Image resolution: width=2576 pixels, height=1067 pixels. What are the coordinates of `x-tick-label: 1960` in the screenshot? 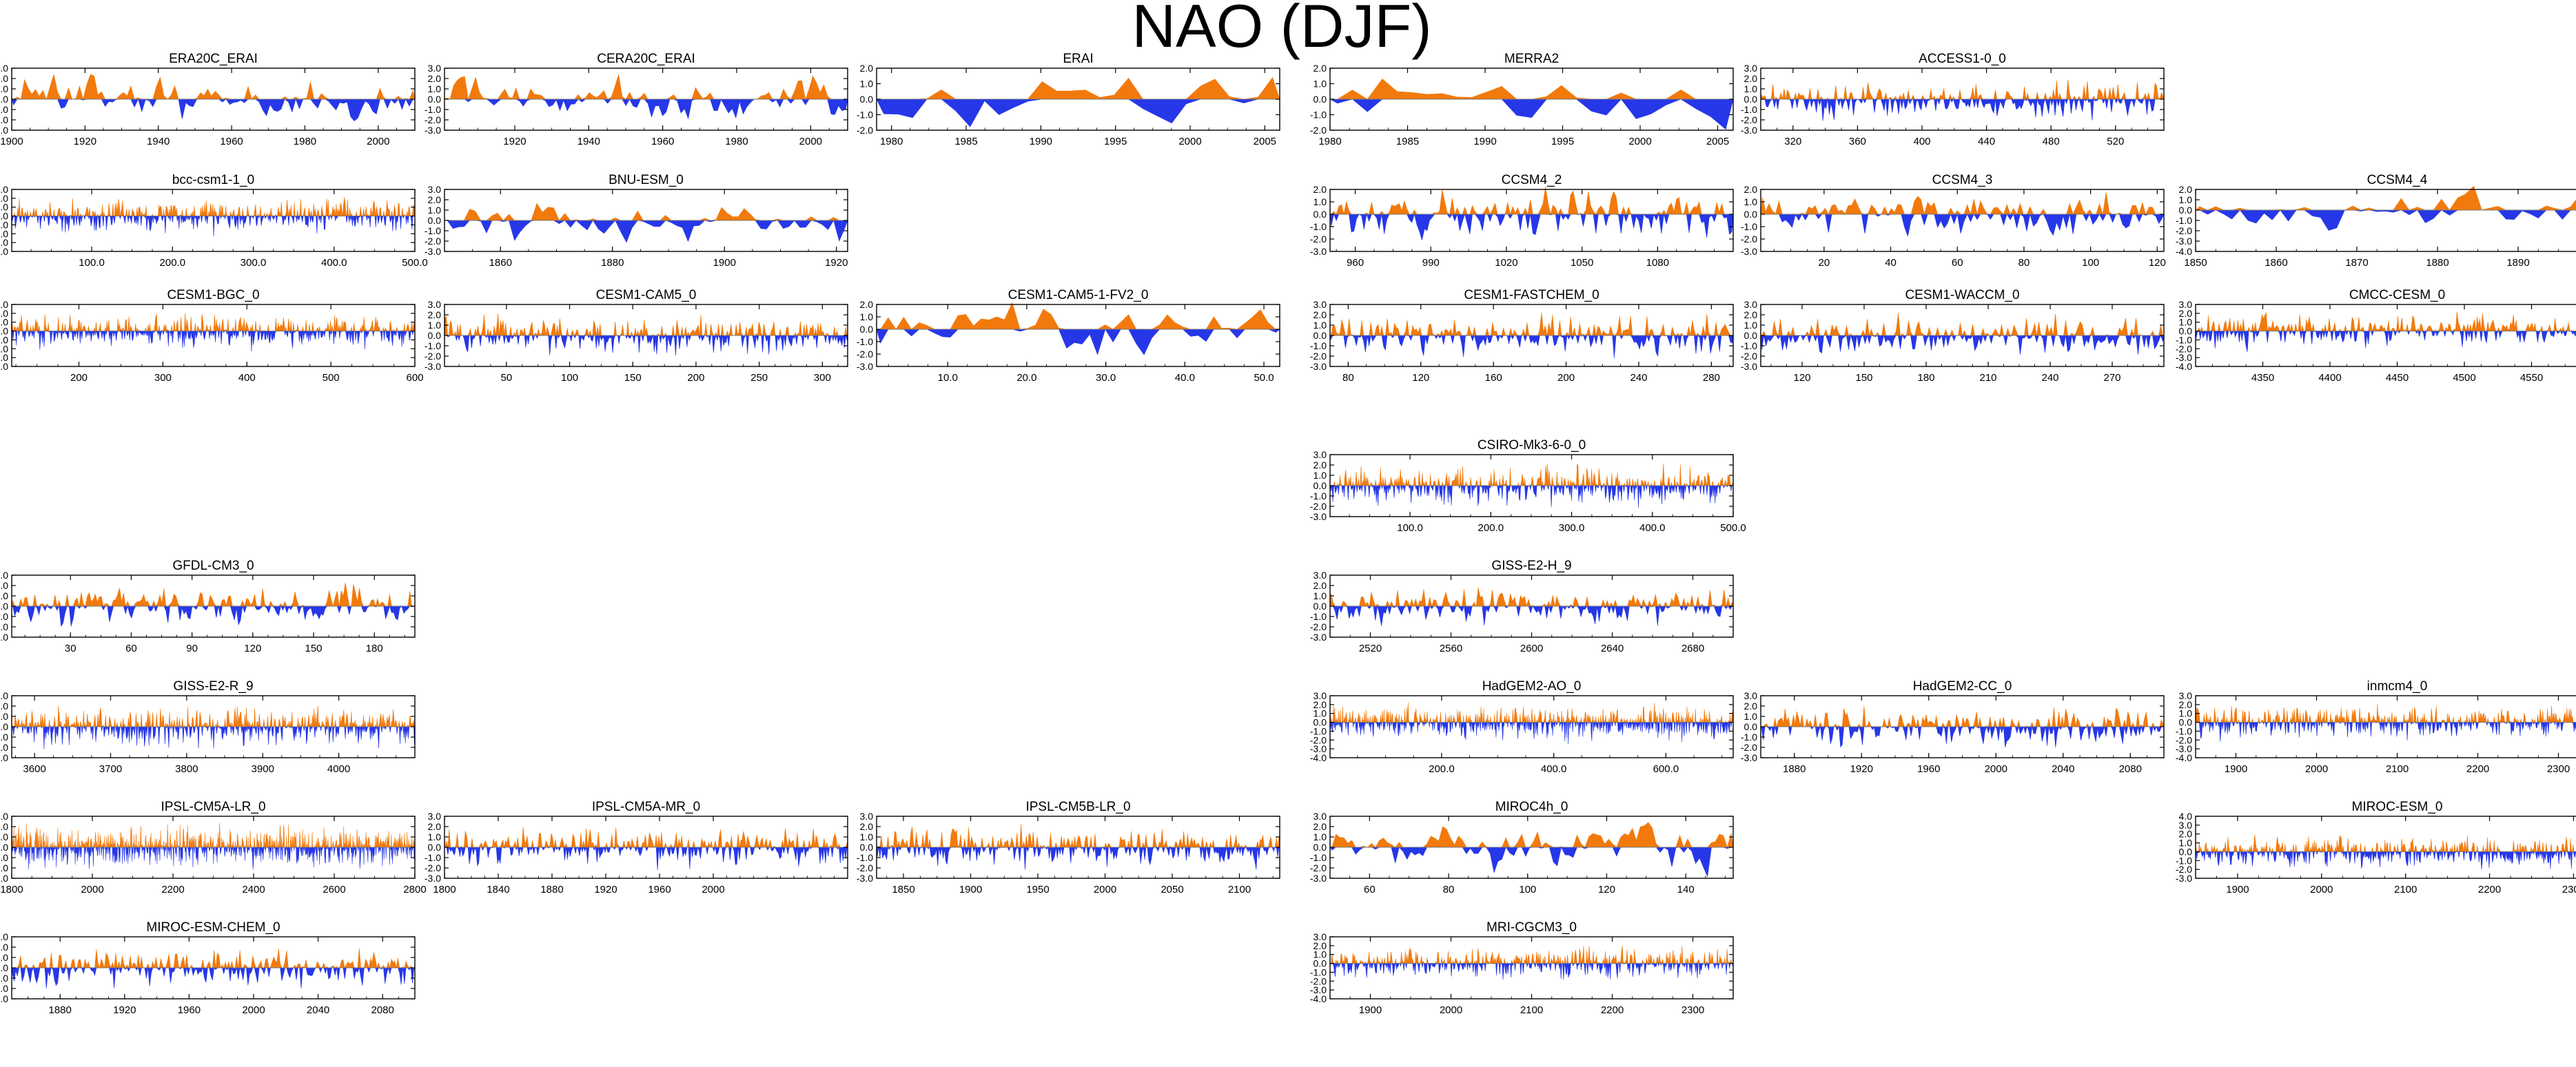 It's located at (662, 141).